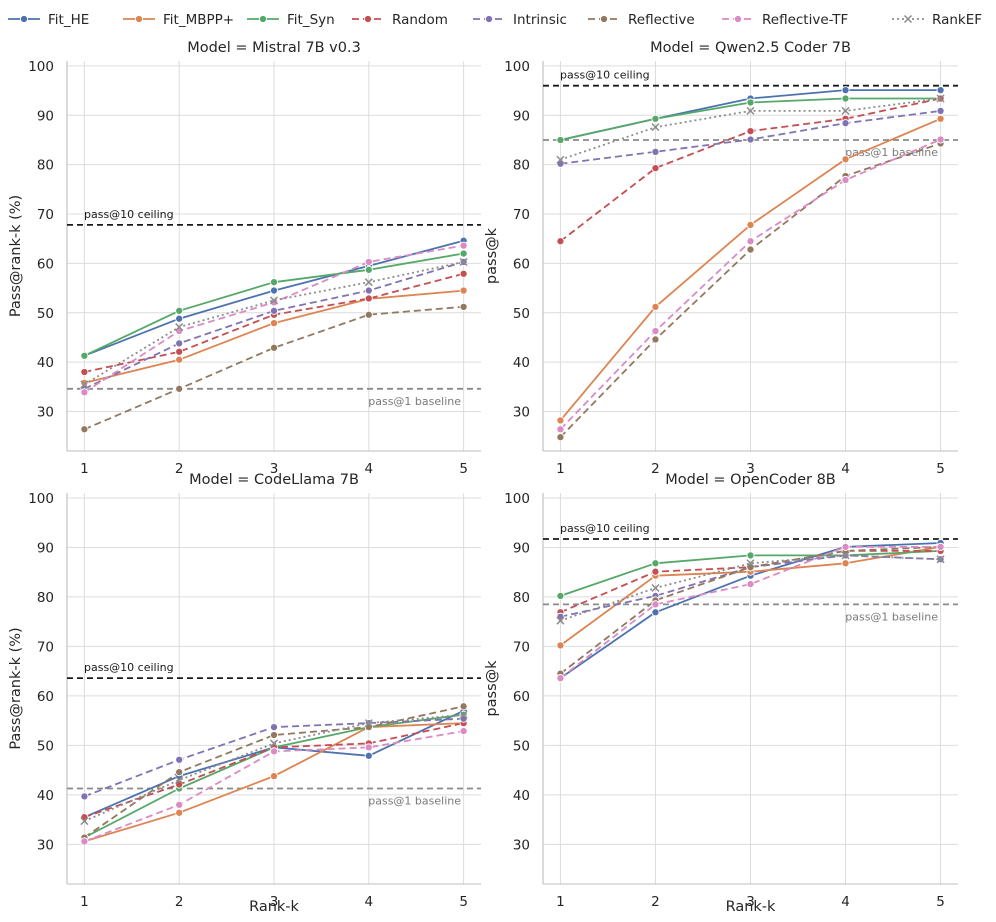 Image resolution: width=996 pixels, height=922 pixels. I want to click on y-tick-label: 60, so click(521, 697).